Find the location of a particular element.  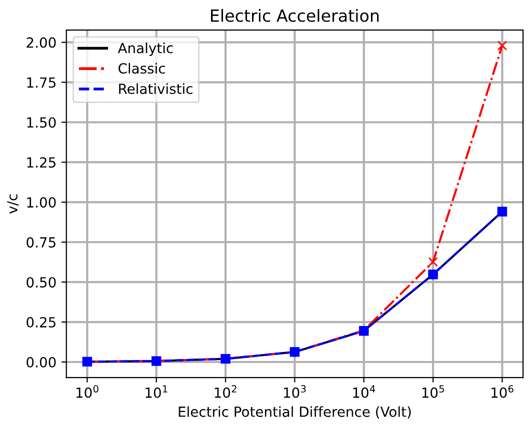

y-tick-label: 0.75 is located at coordinates (41, 242).